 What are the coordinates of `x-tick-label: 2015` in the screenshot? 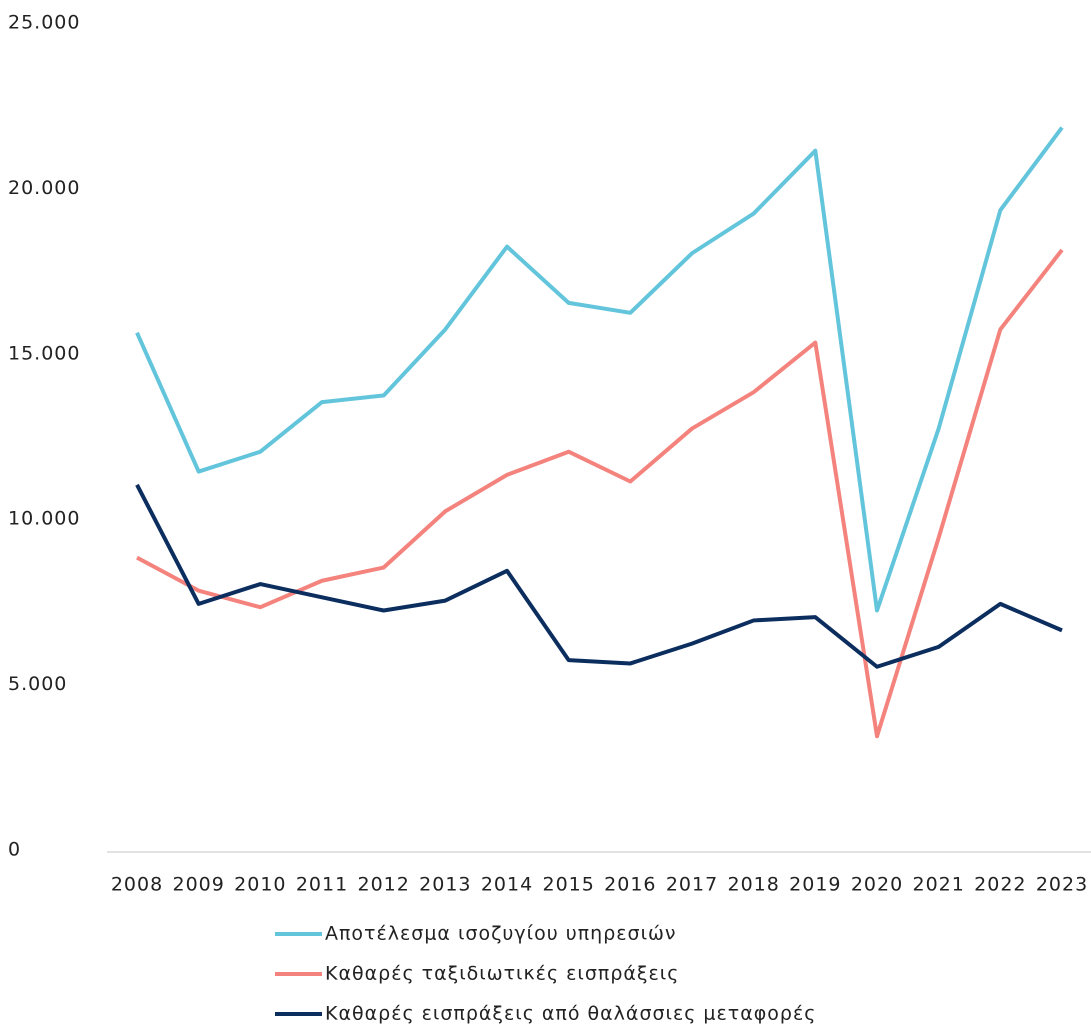 It's located at (568, 885).